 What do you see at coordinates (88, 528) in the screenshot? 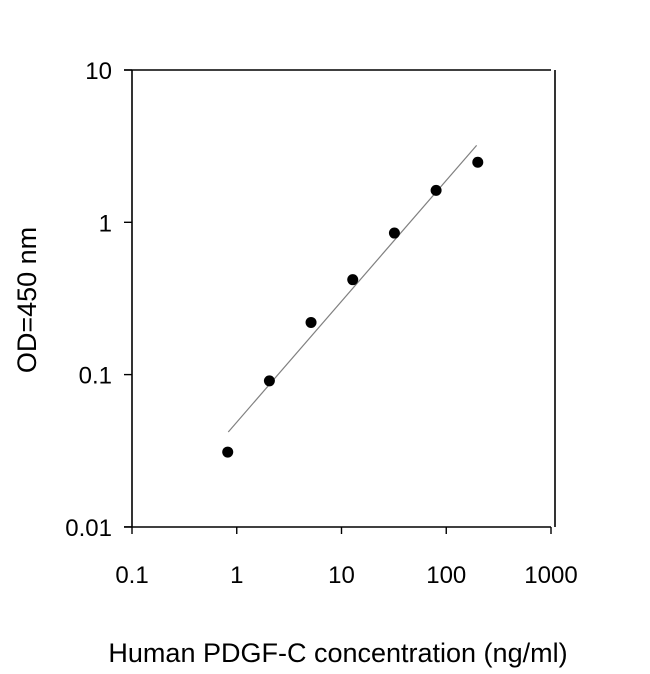
I see `y-tick-label: 0.01` at bounding box center [88, 528].